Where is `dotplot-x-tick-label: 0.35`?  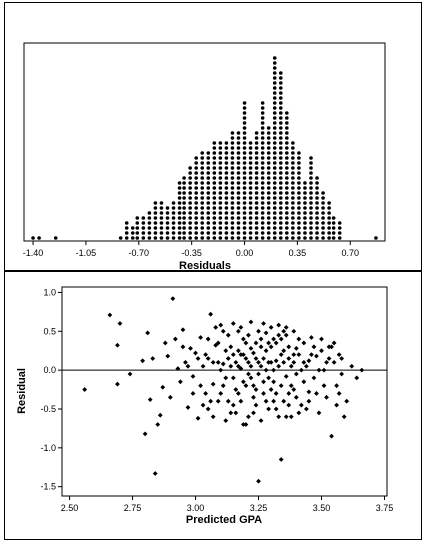
dotplot-x-tick-label: 0.35 is located at coordinates (298, 253).